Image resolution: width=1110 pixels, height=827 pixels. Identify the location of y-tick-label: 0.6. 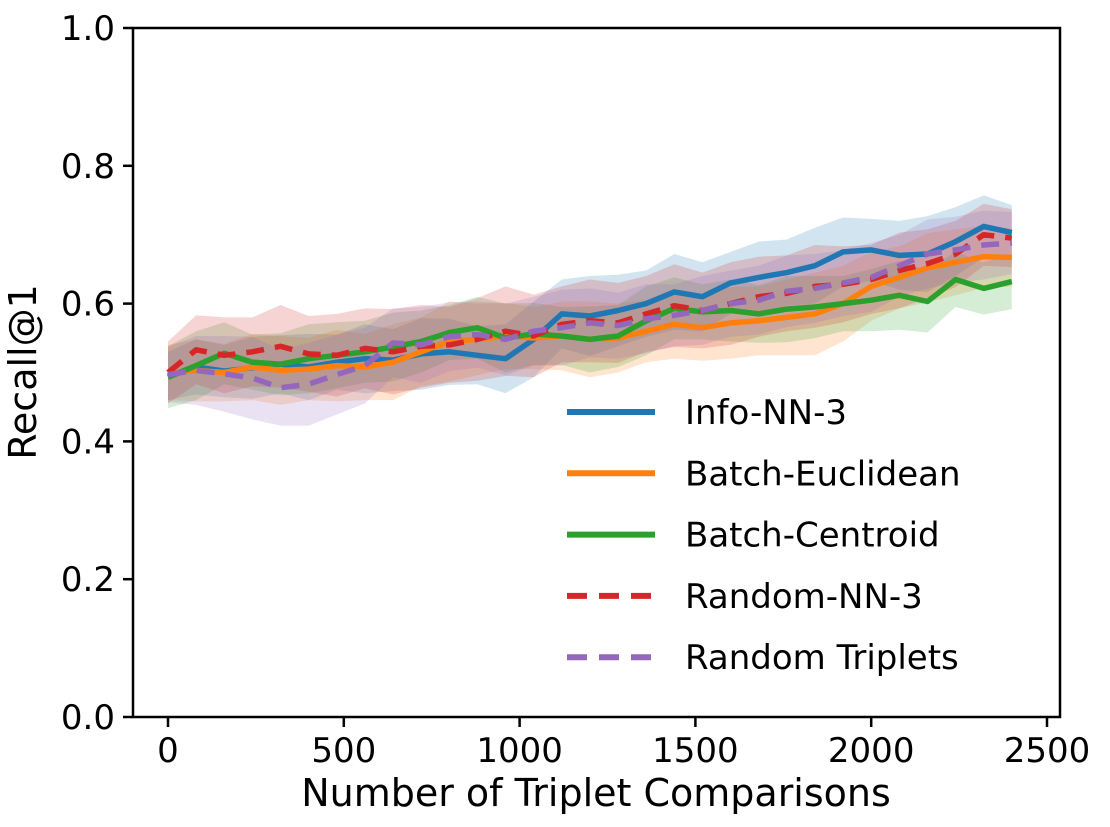
(88, 305).